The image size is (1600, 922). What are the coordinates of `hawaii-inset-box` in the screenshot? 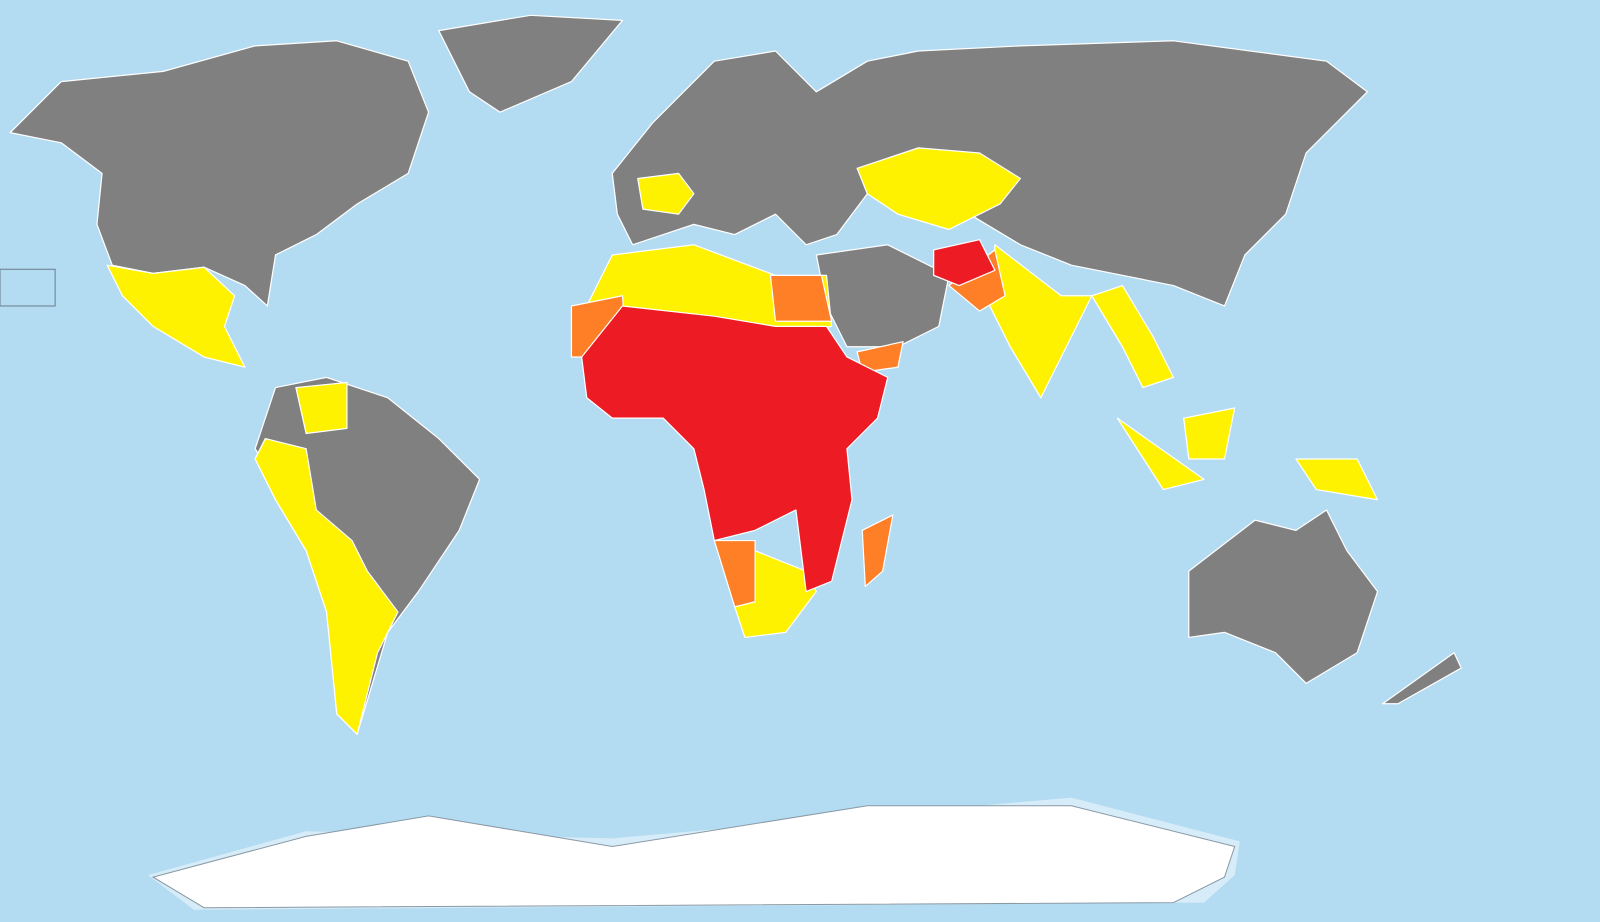 It's located at (28, 287).